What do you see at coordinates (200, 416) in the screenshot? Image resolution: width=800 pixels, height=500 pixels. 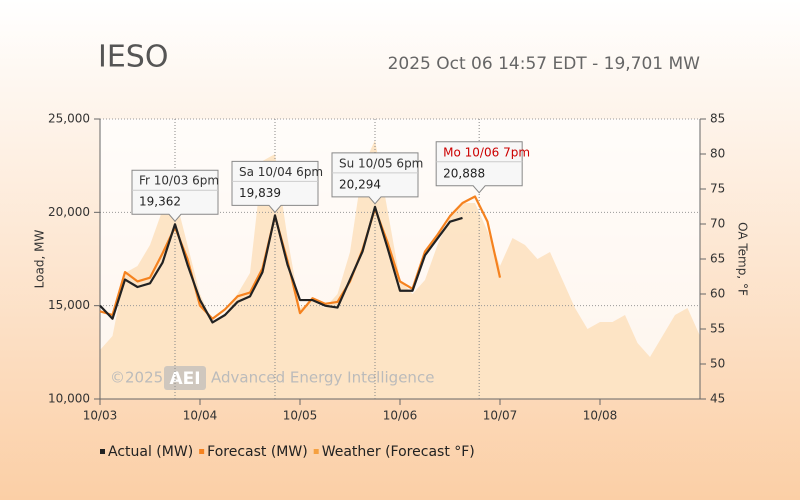 I see `x-tick-label: 10/04` at bounding box center [200, 416].